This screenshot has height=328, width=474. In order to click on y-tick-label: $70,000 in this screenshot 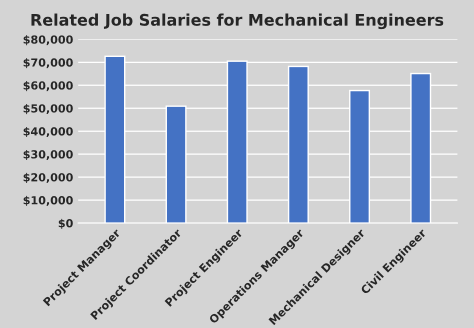, I will do `click(48, 63)`.